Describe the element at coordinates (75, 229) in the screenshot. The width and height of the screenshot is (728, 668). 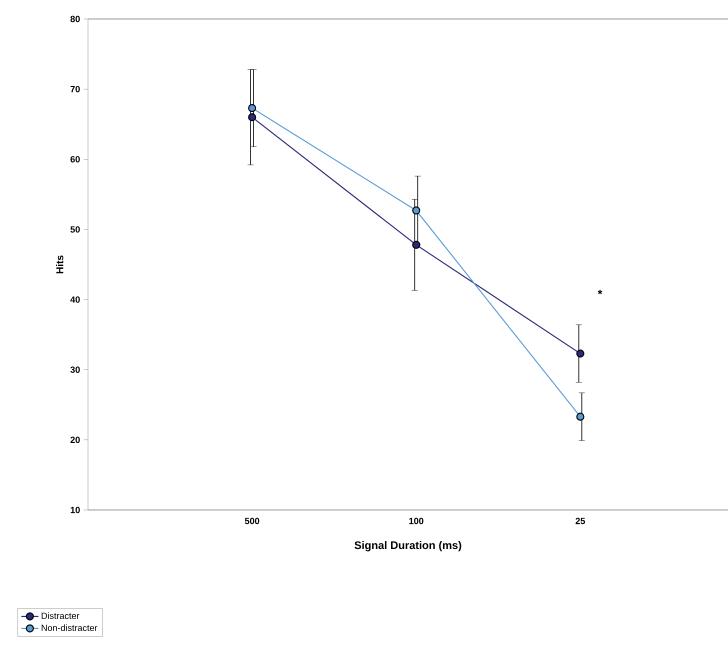
I see `y-tick-label: 50` at that location.